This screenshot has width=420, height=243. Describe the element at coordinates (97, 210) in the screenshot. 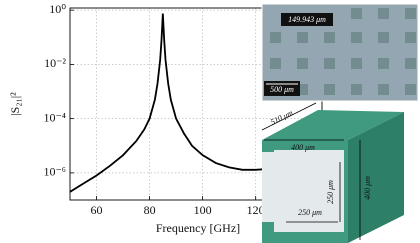

I see `x-tick-label: 60` at that location.